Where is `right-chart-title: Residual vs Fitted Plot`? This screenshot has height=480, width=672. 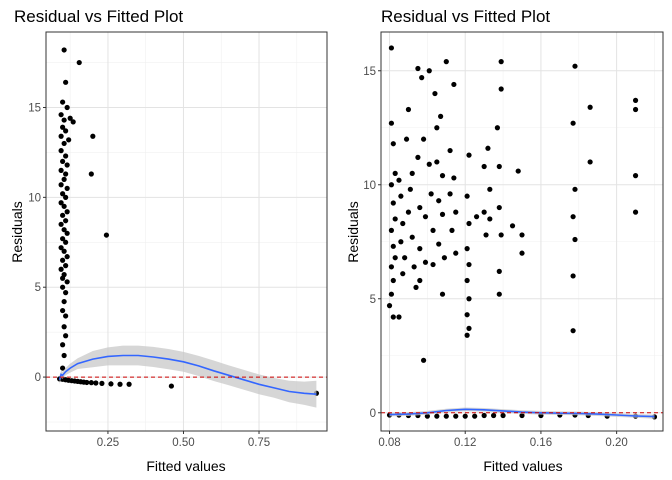
right-chart-title: Residual vs Fitted Plot is located at coordinates (465, 16).